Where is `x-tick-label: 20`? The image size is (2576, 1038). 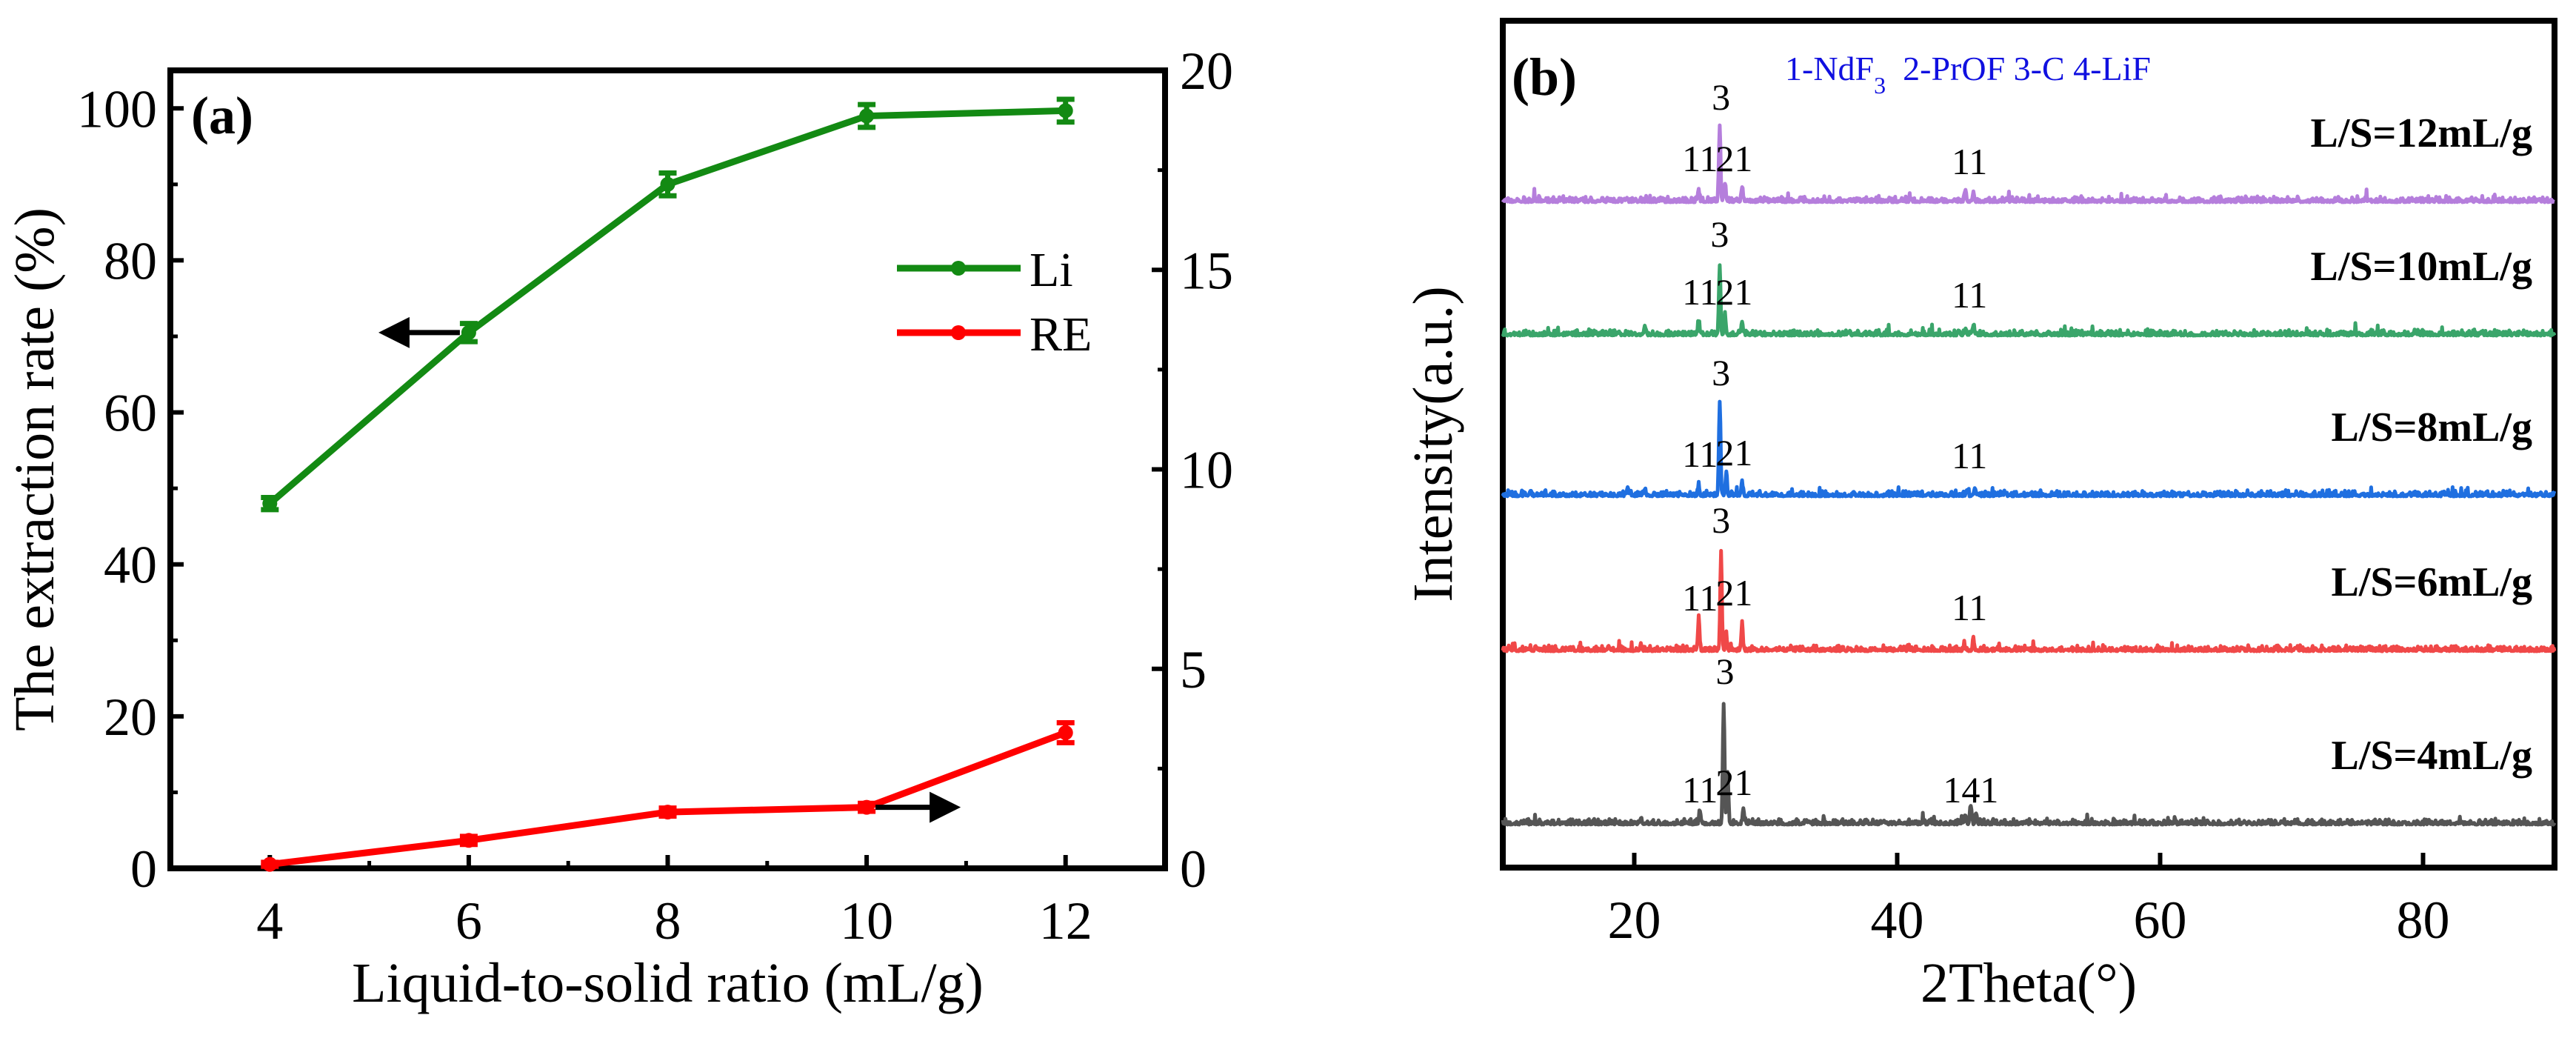
x-tick-label: 20 is located at coordinates (1634, 920).